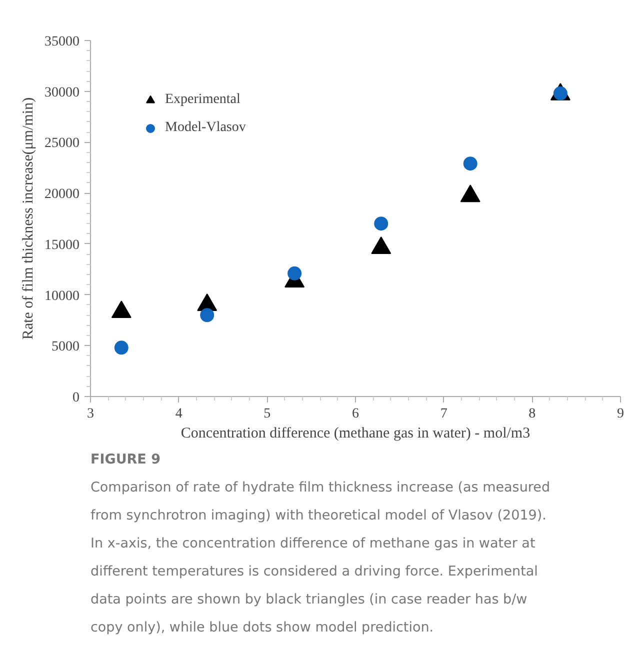 The width and height of the screenshot is (644, 645). I want to click on x-tick-label: 6, so click(355, 414).